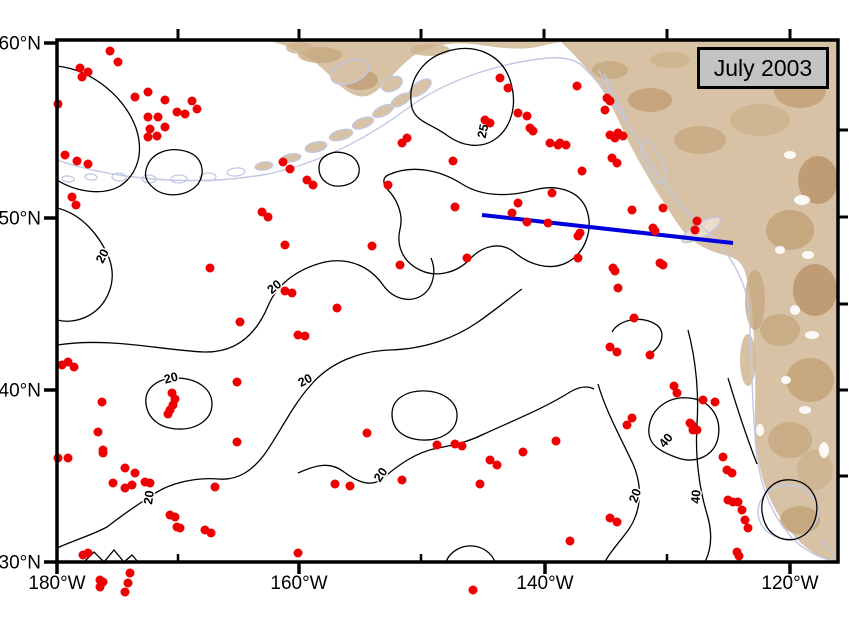 This screenshot has height=623, width=849. What do you see at coordinates (789, 583) in the screenshot?
I see `longitude-label: 120°W` at bounding box center [789, 583].